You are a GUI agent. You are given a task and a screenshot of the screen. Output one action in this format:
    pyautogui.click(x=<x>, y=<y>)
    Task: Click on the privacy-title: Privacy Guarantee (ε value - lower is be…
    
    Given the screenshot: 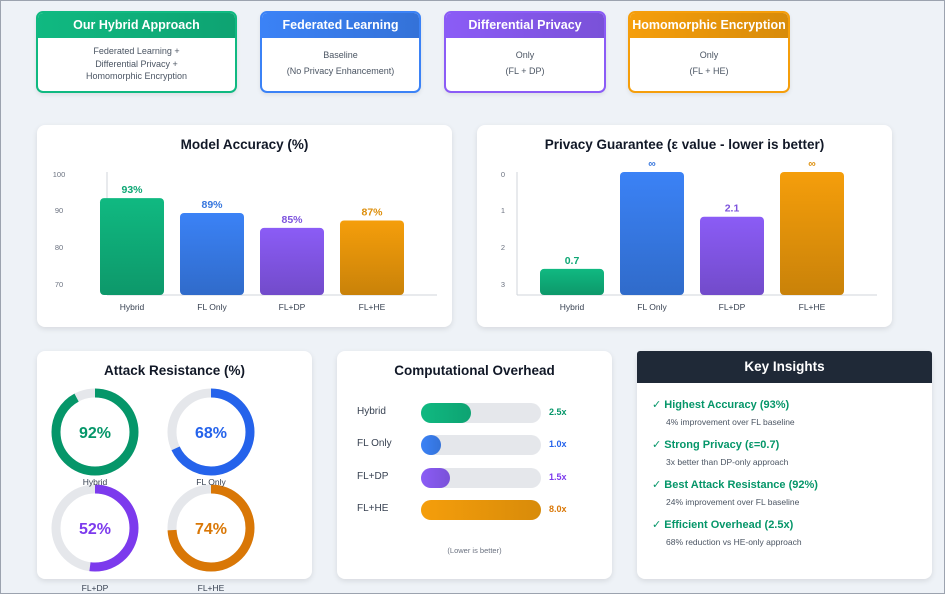 What is the action you would take?
    pyautogui.click(x=684, y=144)
    